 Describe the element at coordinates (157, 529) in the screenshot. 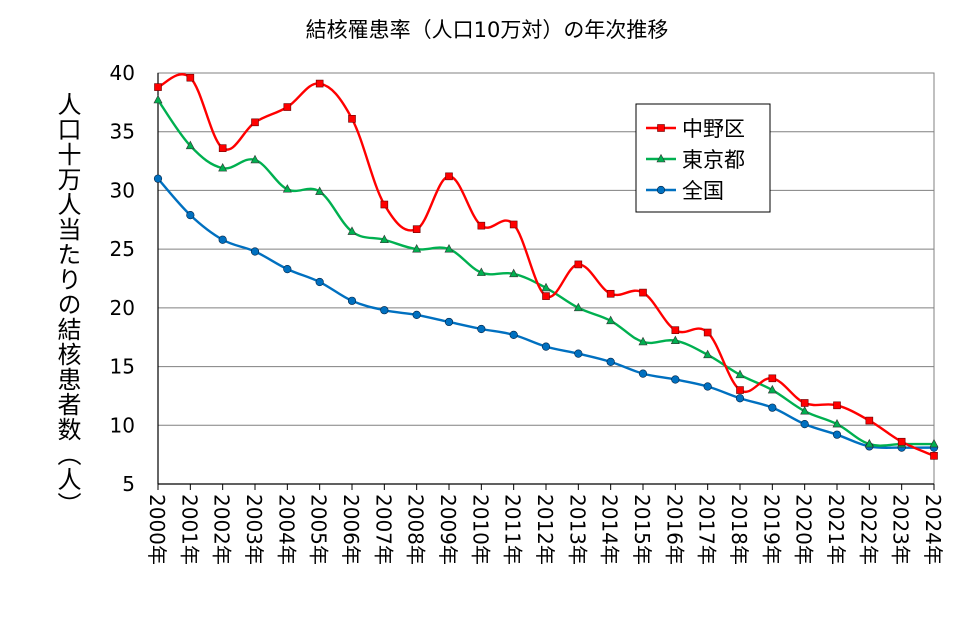

I see `x-tick-label: 2000年` at that location.